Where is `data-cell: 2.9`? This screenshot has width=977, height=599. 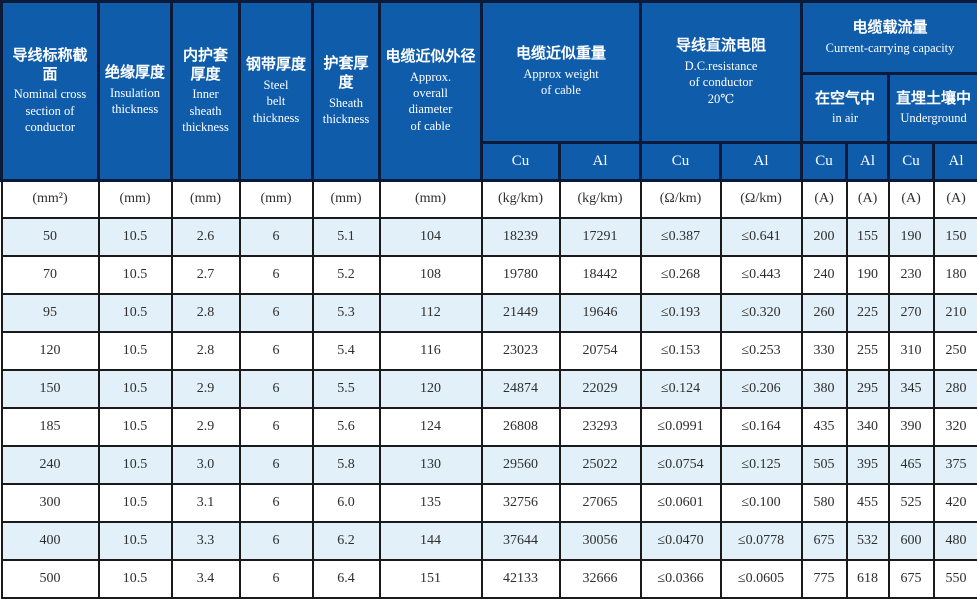
data-cell: 2.9 is located at coordinates (205, 388).